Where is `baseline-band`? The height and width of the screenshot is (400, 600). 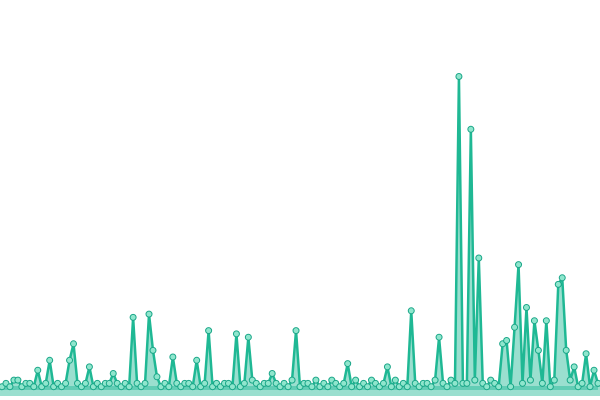 baseline-band is located at coordinates (300, 391).